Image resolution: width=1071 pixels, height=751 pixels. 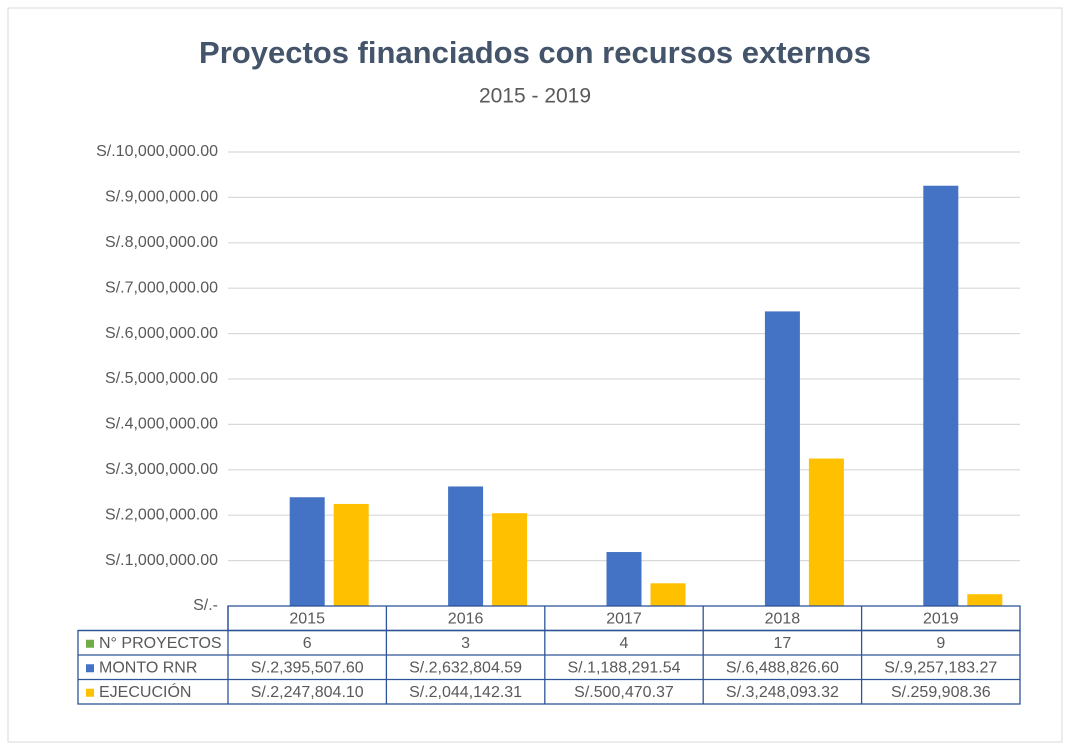 What do you see at coordinates (148, 667) in the screenshot?
I see `legend-label: MONTO RNR` at bounding box center [148, 667].